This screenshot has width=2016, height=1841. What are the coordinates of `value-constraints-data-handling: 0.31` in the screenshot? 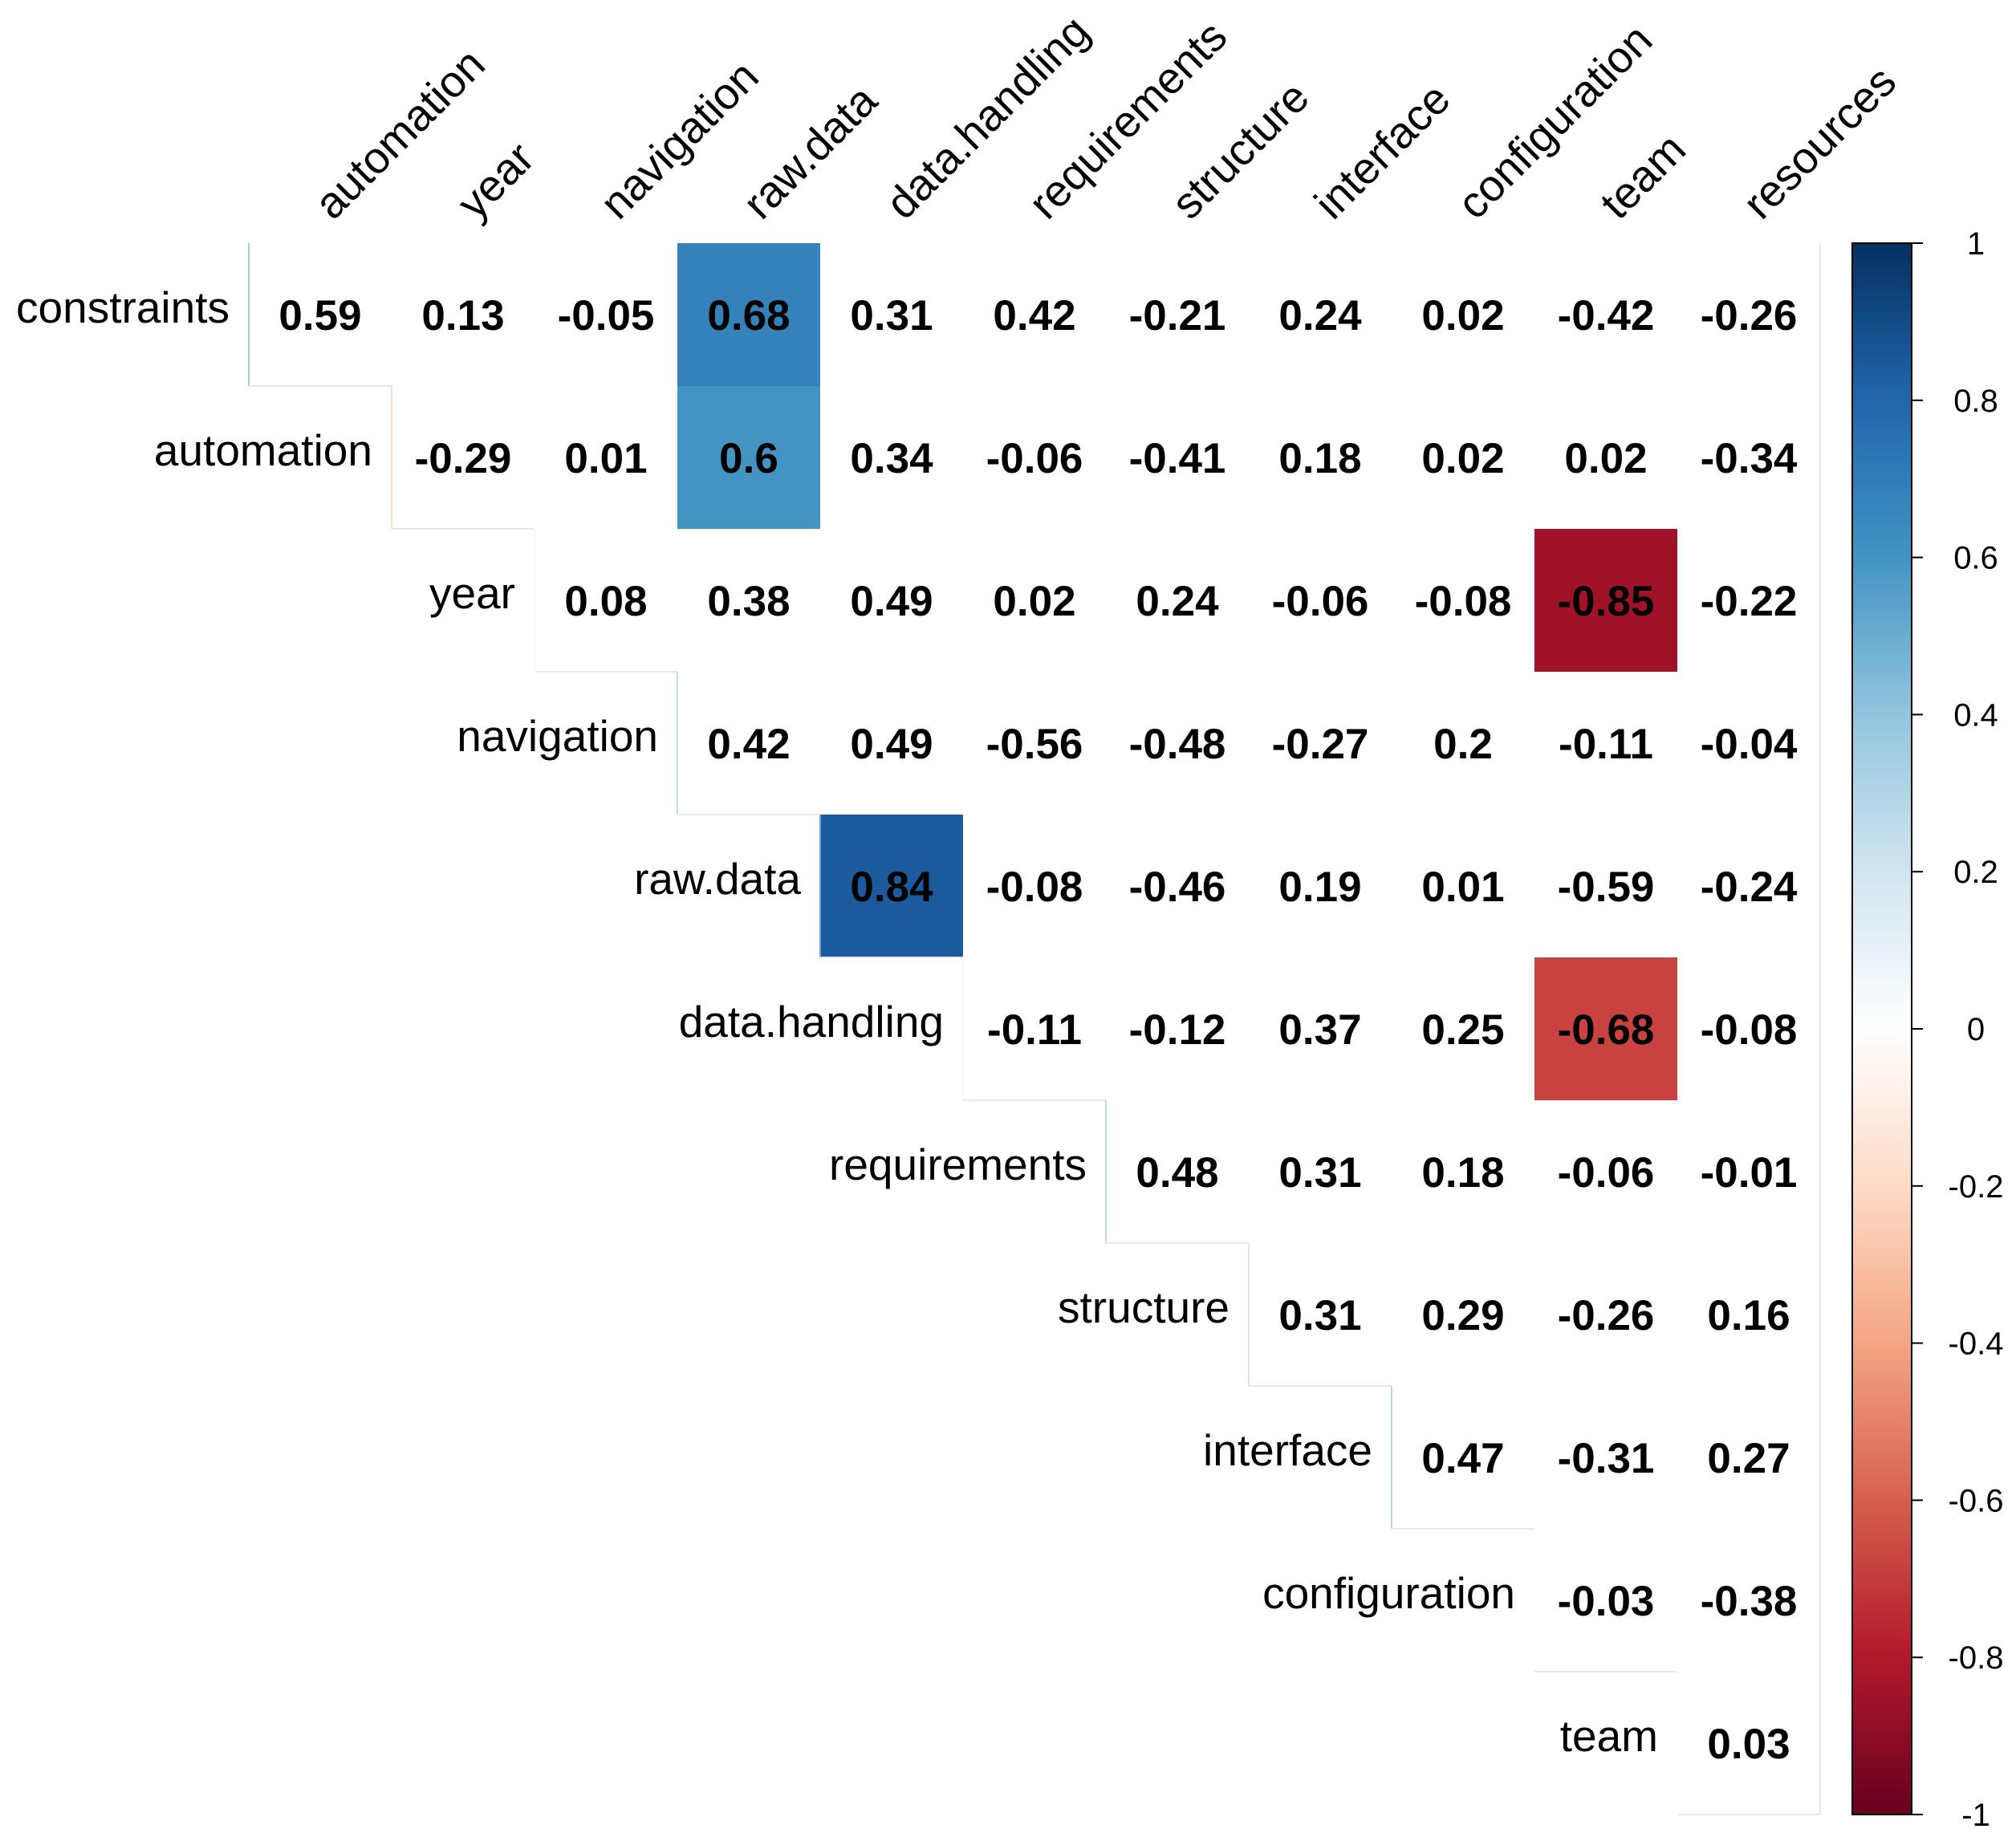 It's located at (892, 315).